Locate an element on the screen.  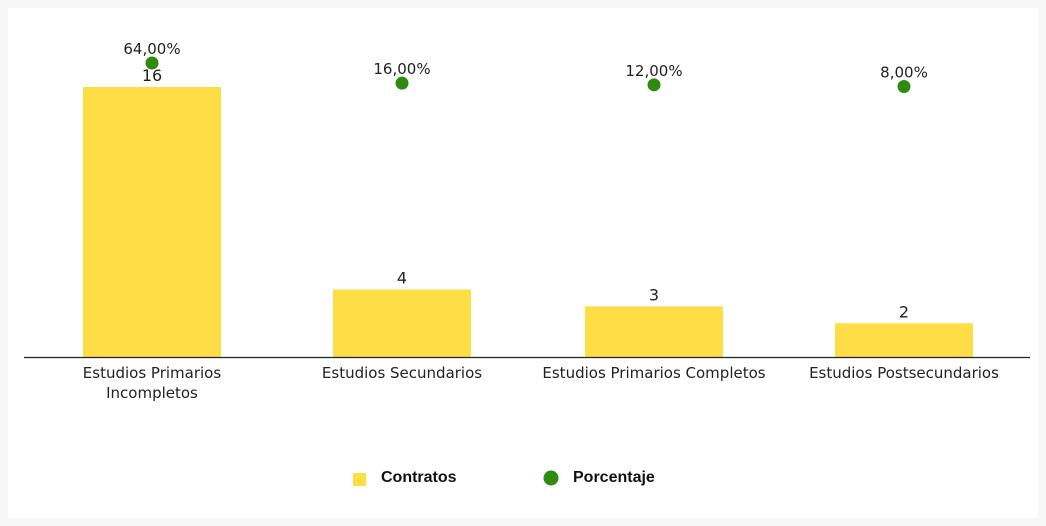
bar-value-label-3: 3 is located at coordinates (654, 294).